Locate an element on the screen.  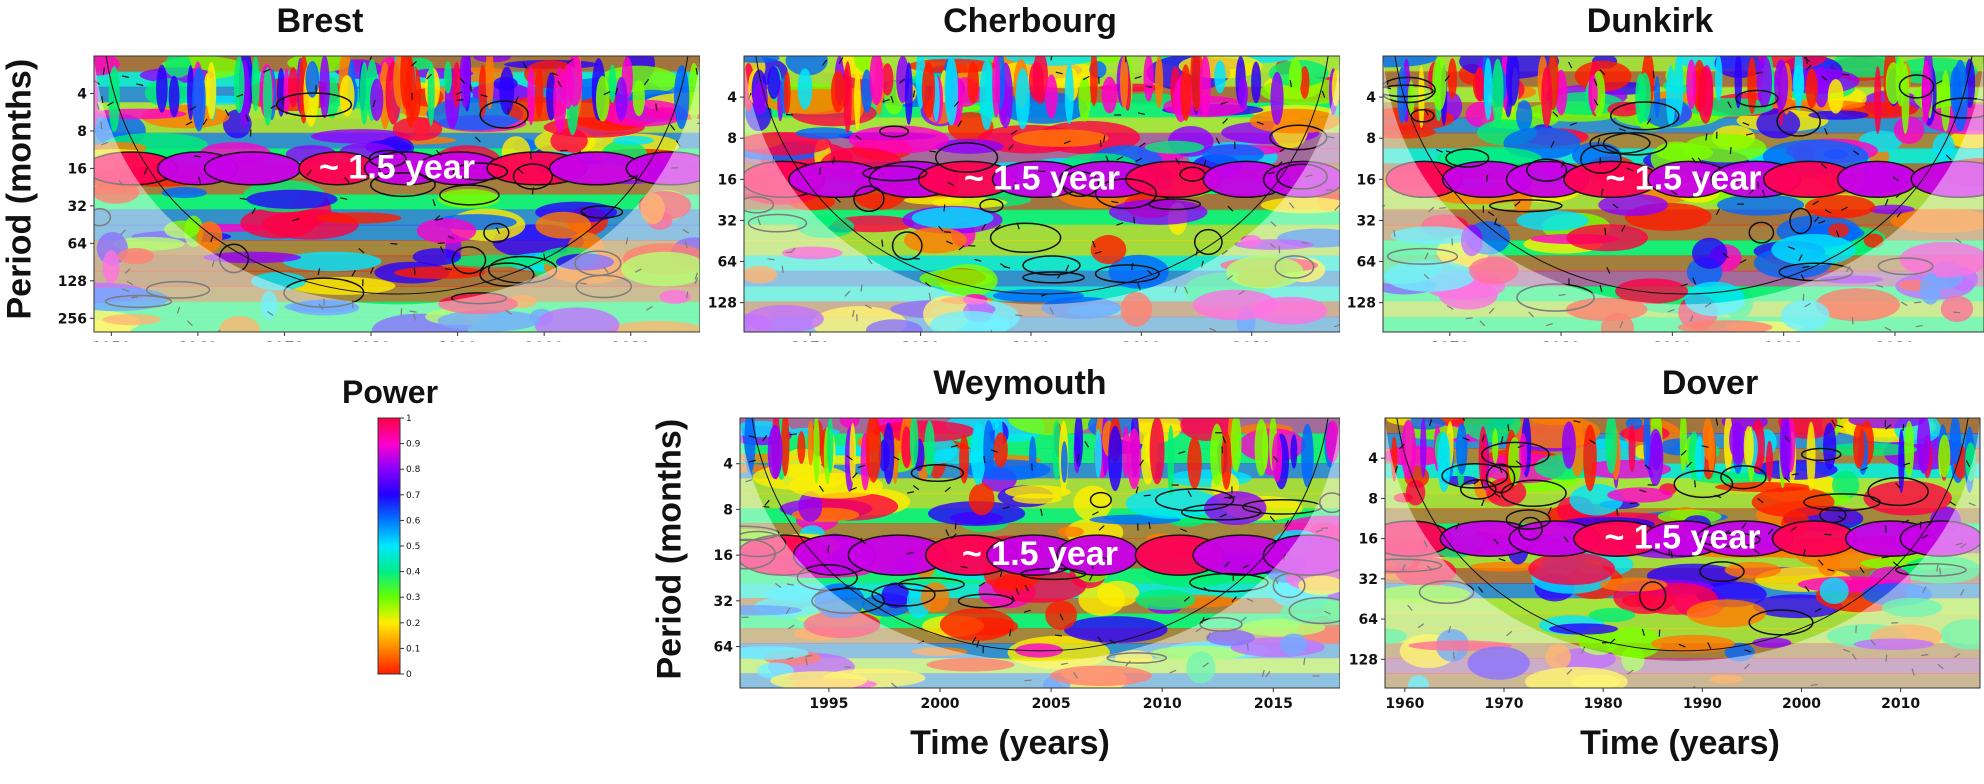
significant-band-blob is located at coordinates (1301, 179).